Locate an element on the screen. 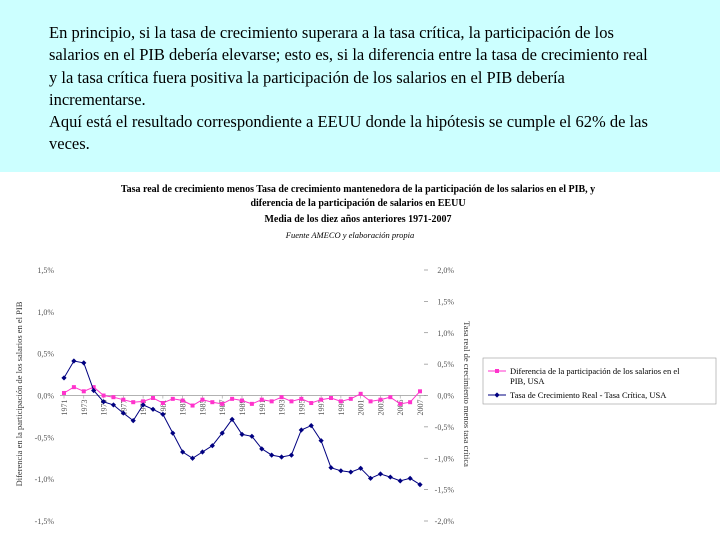 The width and height of the screenshot is (720, 540). x-tick-label: 2003 is located at coordinates (380, 408).